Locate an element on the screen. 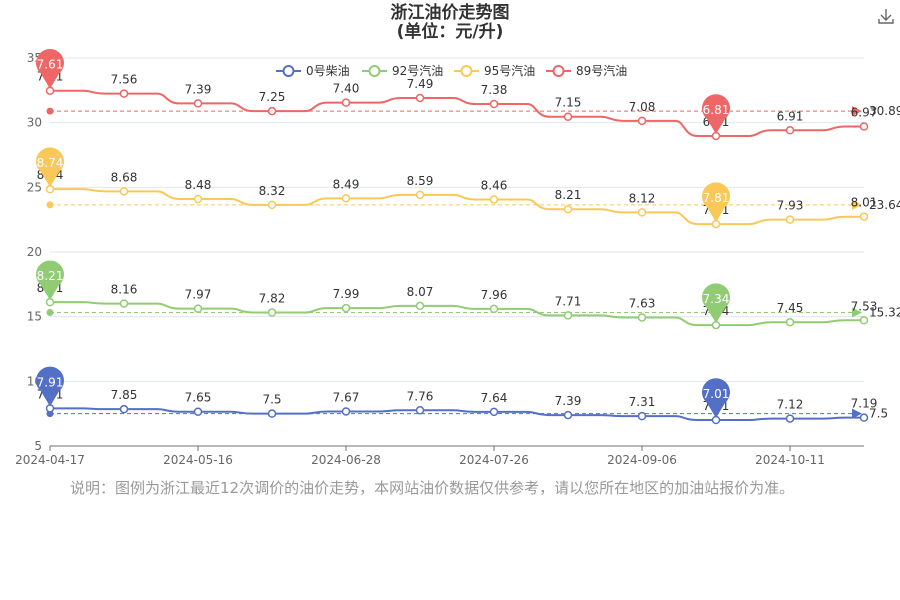  data-label: 7.63 is located at coordinates (642, 303).